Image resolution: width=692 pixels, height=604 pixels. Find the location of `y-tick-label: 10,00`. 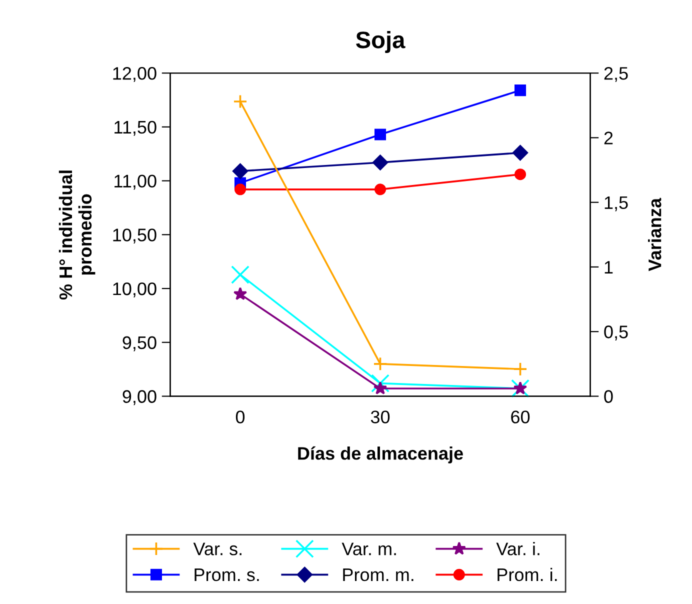

y-tick-label: 10,00 is located at coordinates (134, 290).